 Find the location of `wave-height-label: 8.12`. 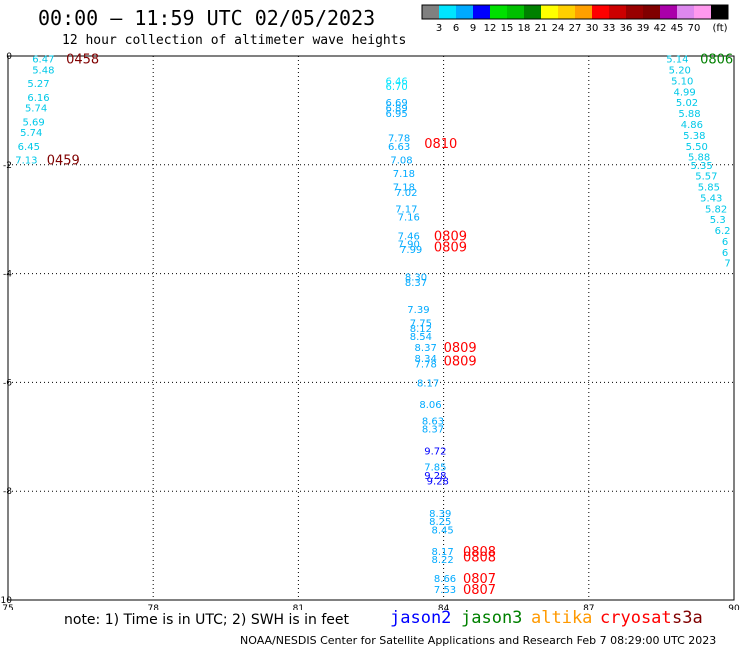

wave-height-label: 8.12 is located at coordinates (421, 329).